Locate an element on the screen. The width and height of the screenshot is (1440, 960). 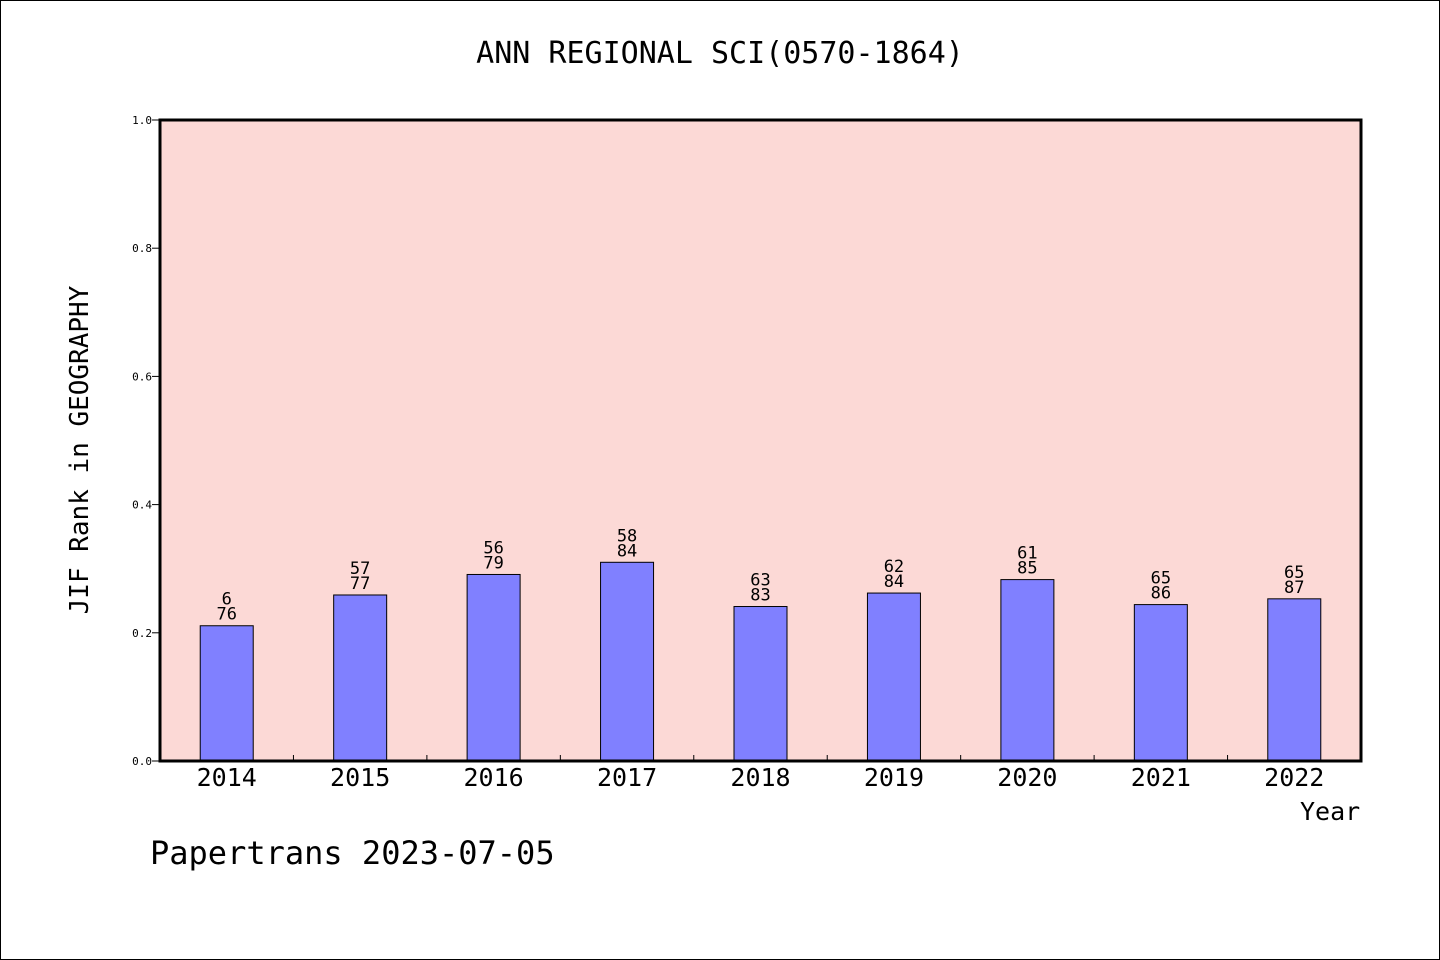
bar-label-total: 77 is located at coordinates (360, 584).